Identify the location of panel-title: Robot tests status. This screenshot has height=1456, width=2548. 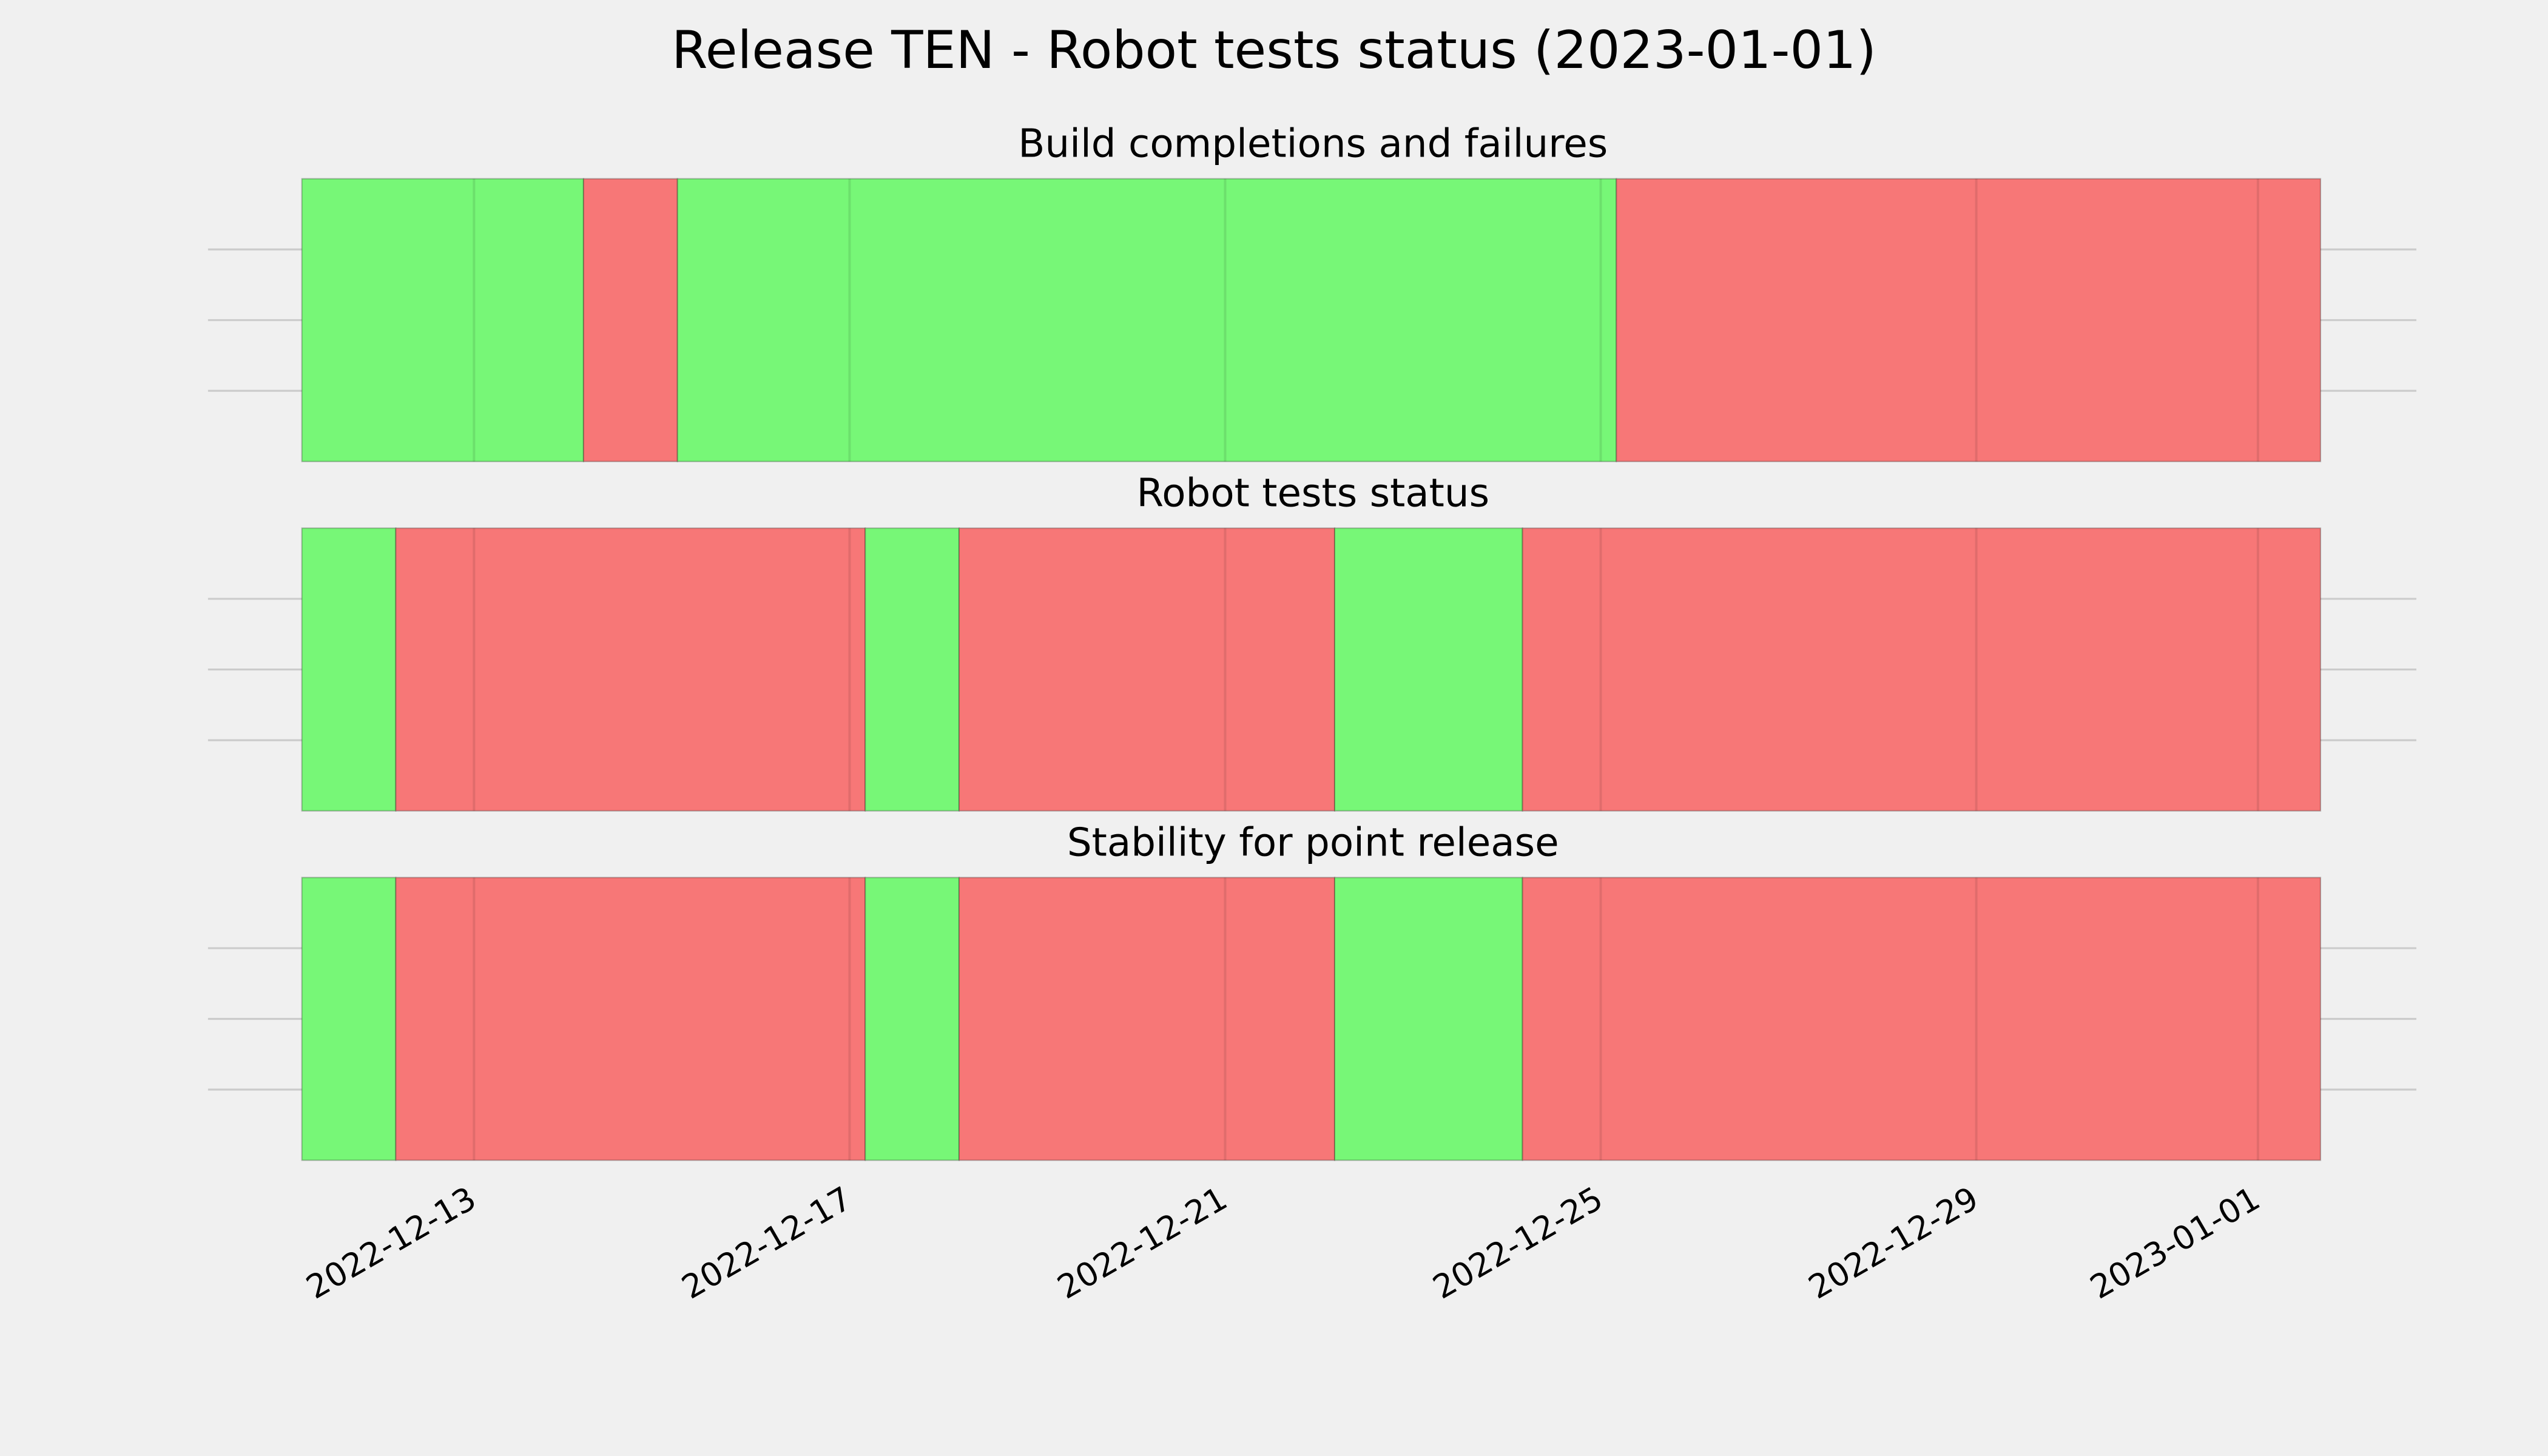
(1312, 493).